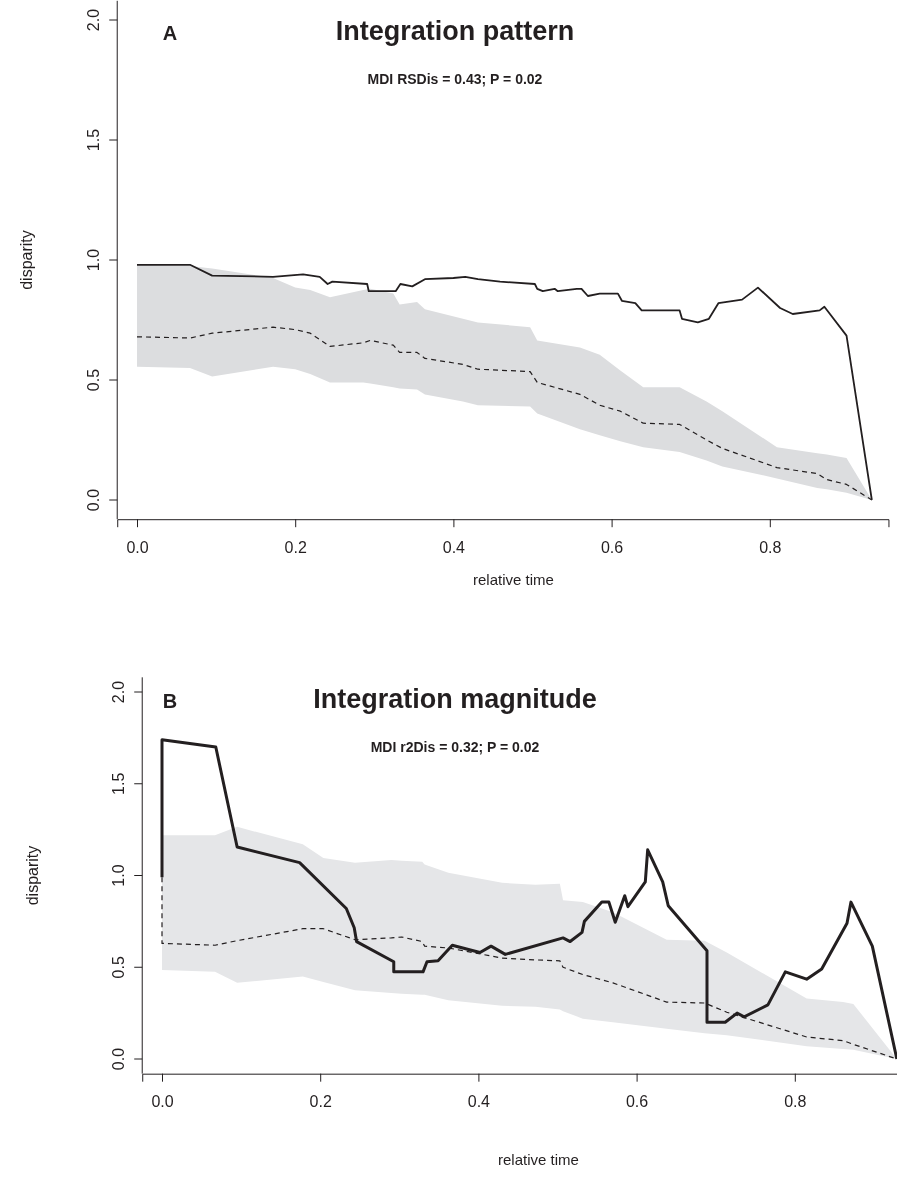 The image size is (897, 1185). What do you see at coordinates (455, 31) in the screenshot?
I see `text: Integration pattern` at bounding box center [455, 31].